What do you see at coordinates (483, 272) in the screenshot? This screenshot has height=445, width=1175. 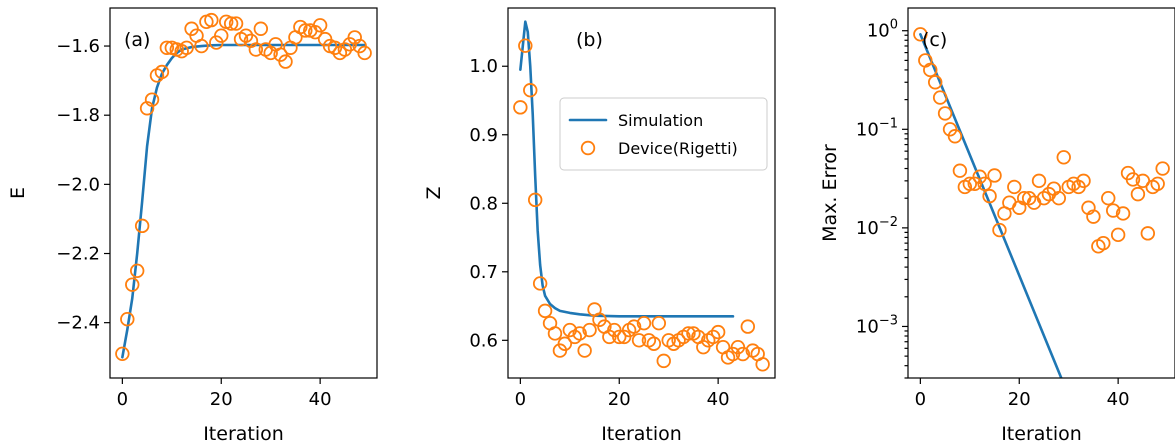 I see `y-tick-label: 0.7` at bounding box center [483, 272].